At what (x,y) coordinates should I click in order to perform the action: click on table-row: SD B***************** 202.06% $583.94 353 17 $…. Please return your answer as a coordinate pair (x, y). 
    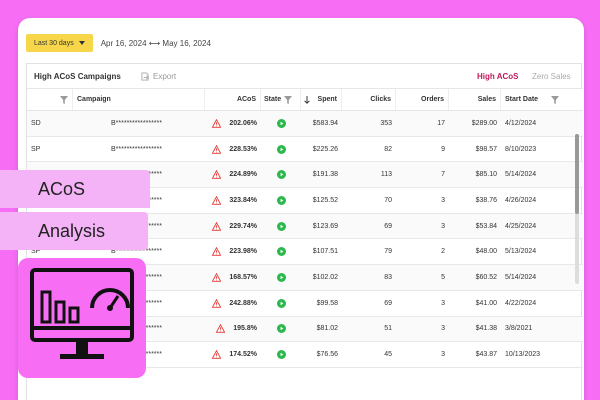
    Looking at the image, I should click on (305, 124).